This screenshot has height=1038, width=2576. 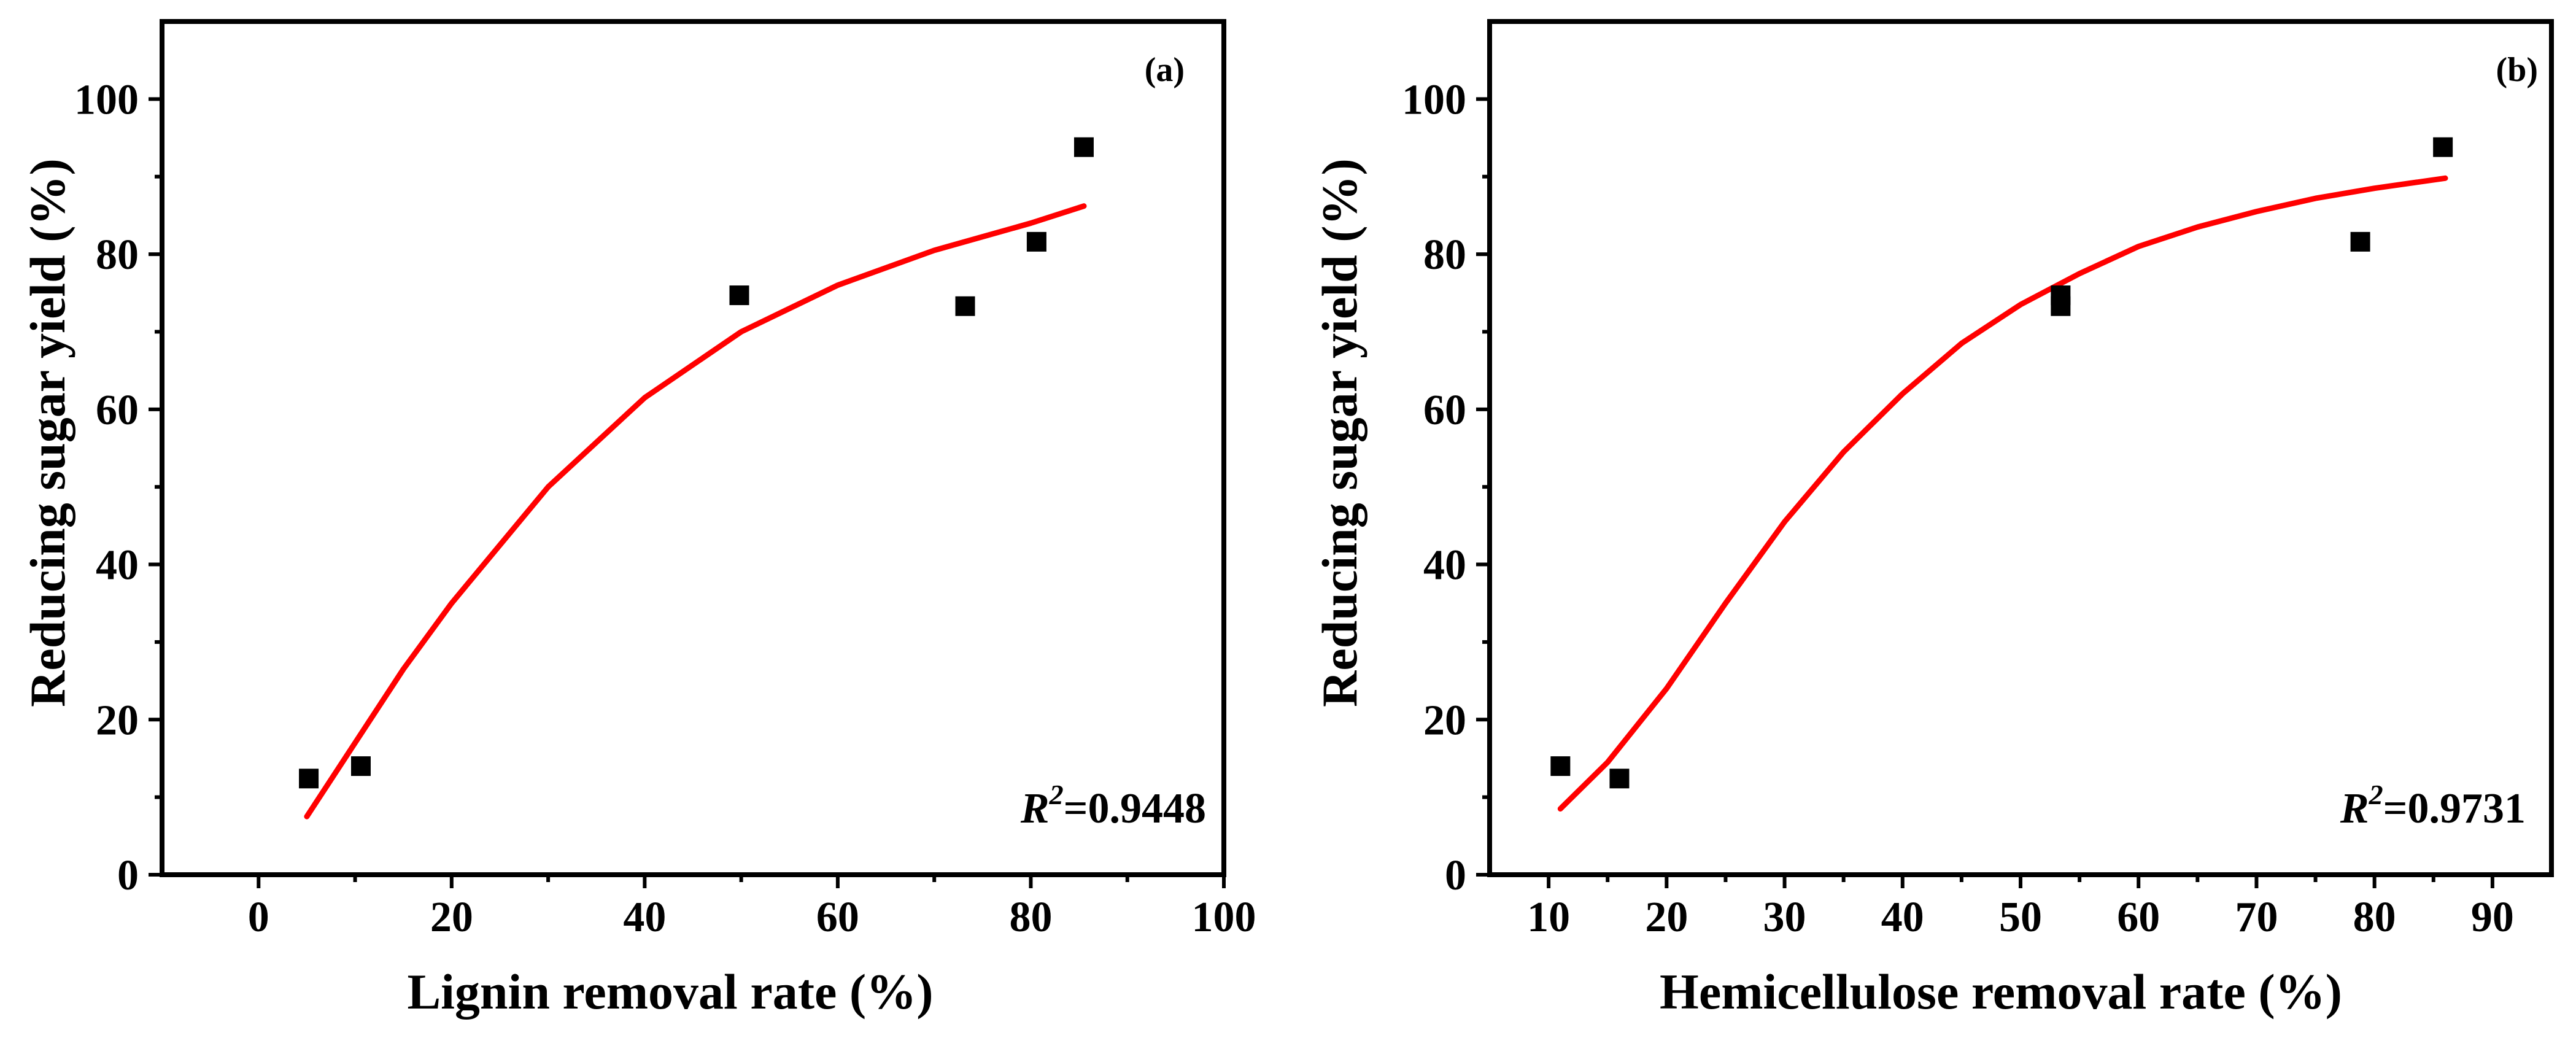 I want to click on y-tick-label-a: 80, so click(x=117, y=255).